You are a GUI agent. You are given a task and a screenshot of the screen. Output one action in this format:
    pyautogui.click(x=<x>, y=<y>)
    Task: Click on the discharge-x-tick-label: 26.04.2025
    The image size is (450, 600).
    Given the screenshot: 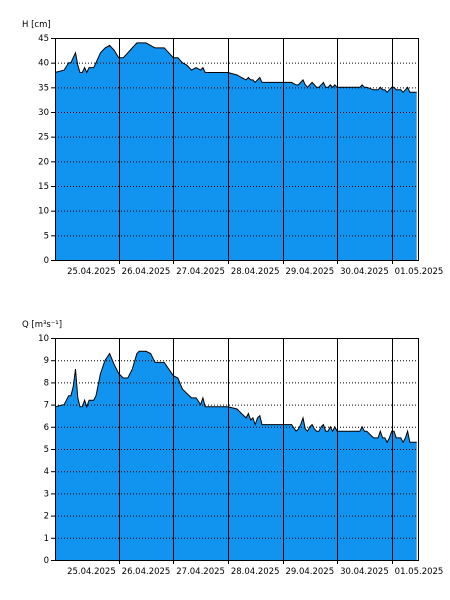 What is the action you would take?
    pyautogui.click(x=146, y=572)
    